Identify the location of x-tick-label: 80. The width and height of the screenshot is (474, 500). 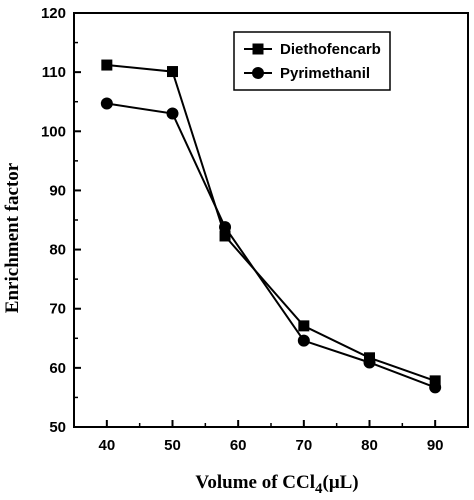
(369, 445).